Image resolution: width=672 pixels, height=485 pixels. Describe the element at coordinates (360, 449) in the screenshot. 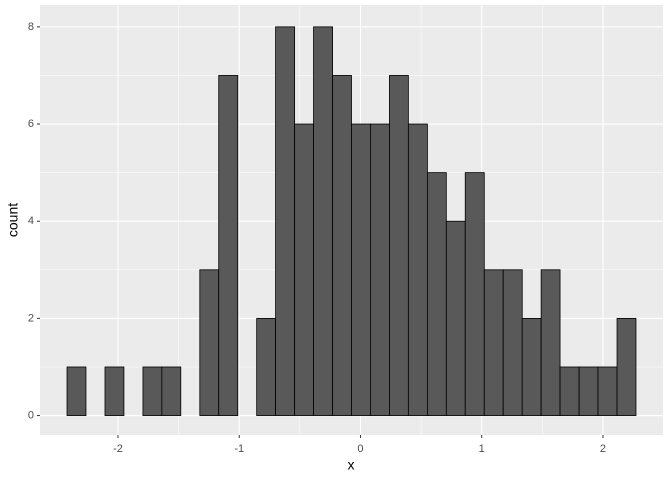

I see `x-tick-label: 0` at that location.